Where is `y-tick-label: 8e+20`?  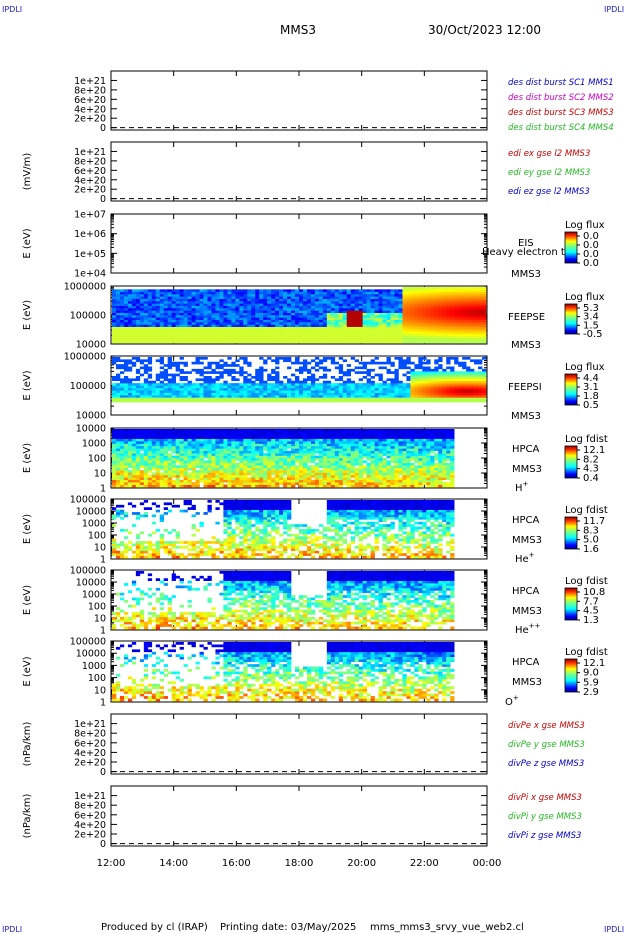 y-tick-label: 8e+20 is located at coordinates (90, 161).